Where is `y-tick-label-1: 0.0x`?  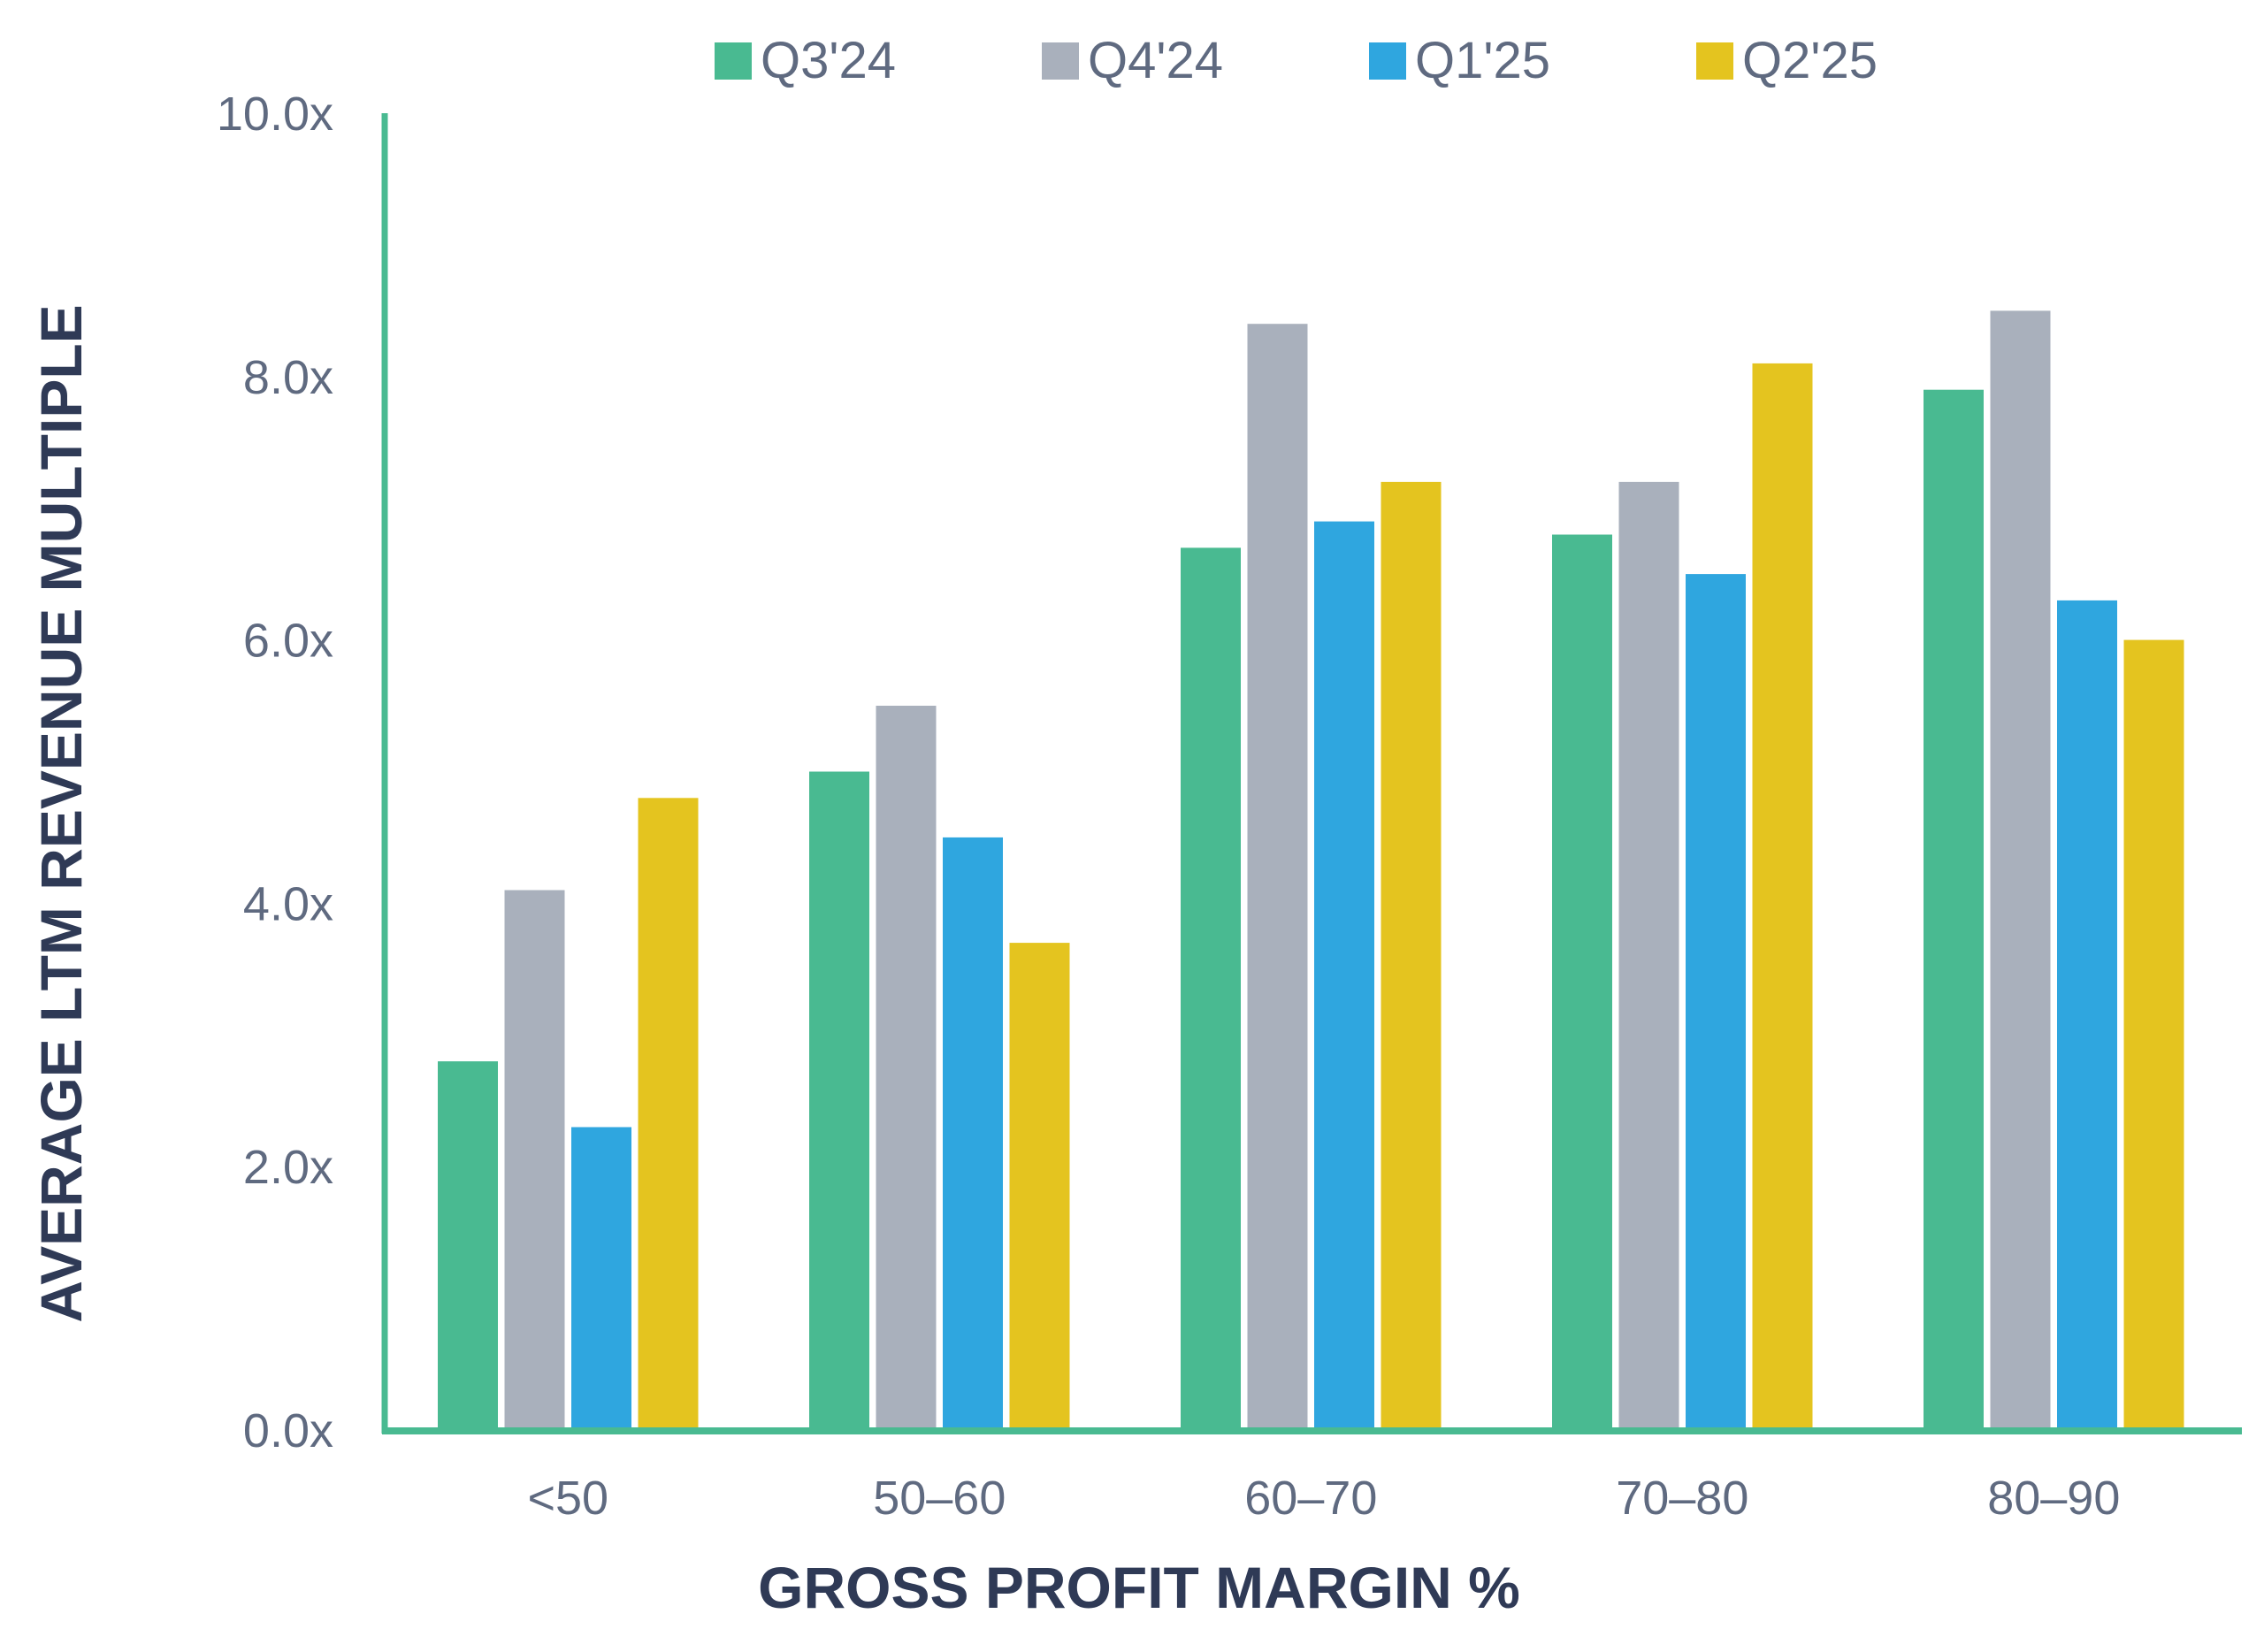
y-tick-label-1: 0.0x is located at coordinates (288, 1430).